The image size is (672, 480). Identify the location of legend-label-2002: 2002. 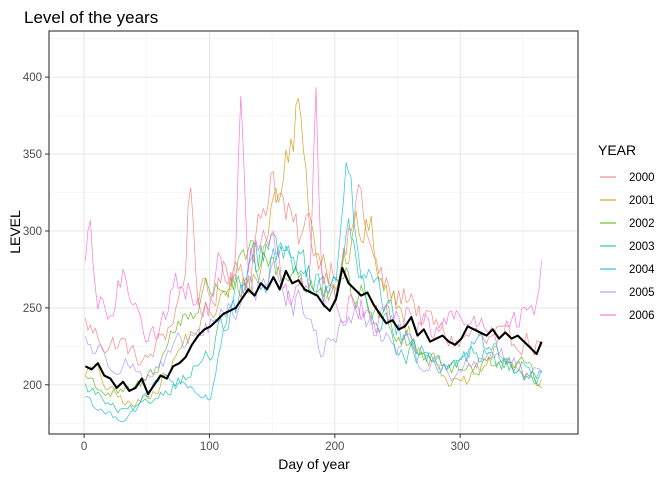
(642, 224).